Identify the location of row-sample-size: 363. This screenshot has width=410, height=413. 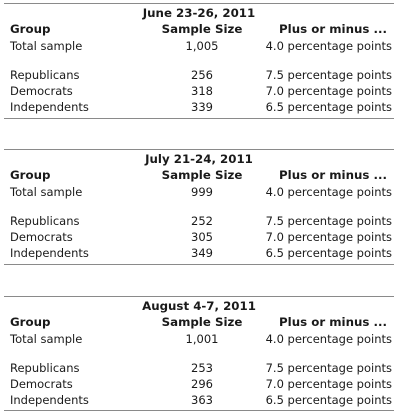
(202, 400).